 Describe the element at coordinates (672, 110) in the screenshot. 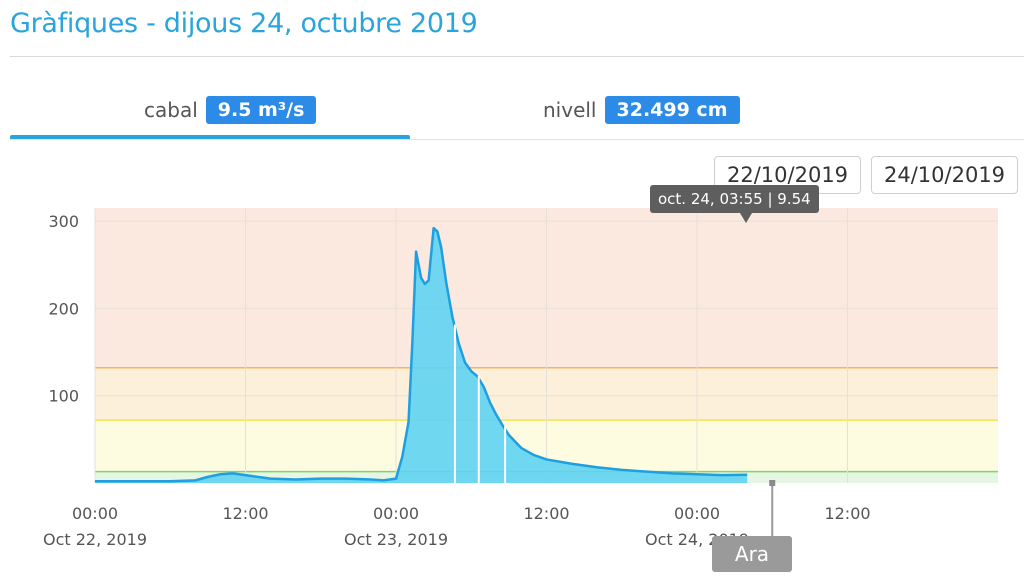

I see `nivell-value-badge: 32.499 cm` at that location.